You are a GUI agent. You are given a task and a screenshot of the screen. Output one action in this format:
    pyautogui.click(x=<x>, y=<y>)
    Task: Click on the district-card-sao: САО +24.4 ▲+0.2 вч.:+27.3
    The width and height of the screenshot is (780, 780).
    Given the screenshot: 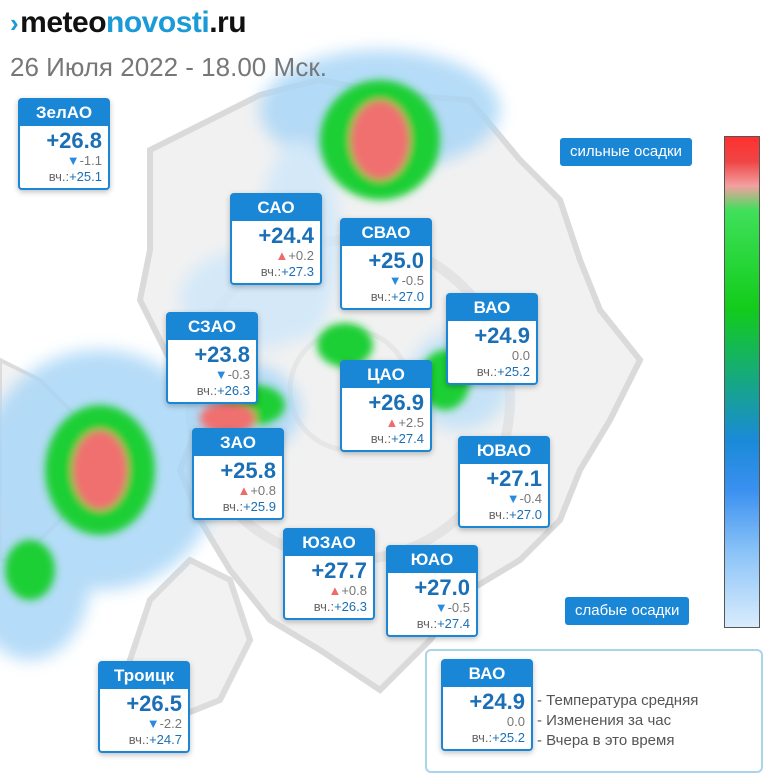 What is the action you would take?
    pyautogui.click(x=276, y=239)
    